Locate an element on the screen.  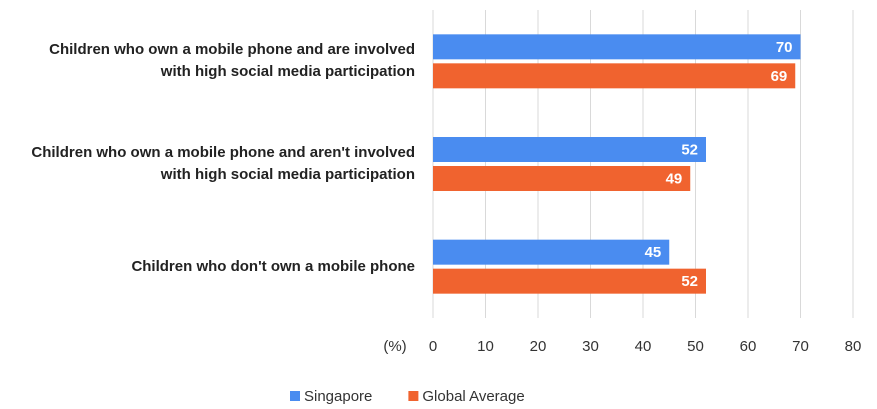
x-tick-label: 70 is located at coordinates (800, 346).